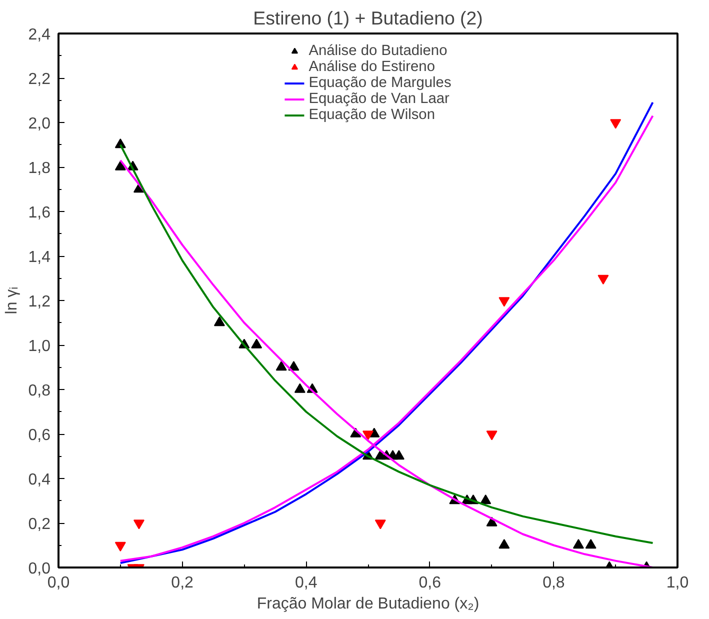  What do you see at coordinates (39, 35) in the screenshot?
I see `y-tick-label: 2,4` at bounding box center [39, 35].